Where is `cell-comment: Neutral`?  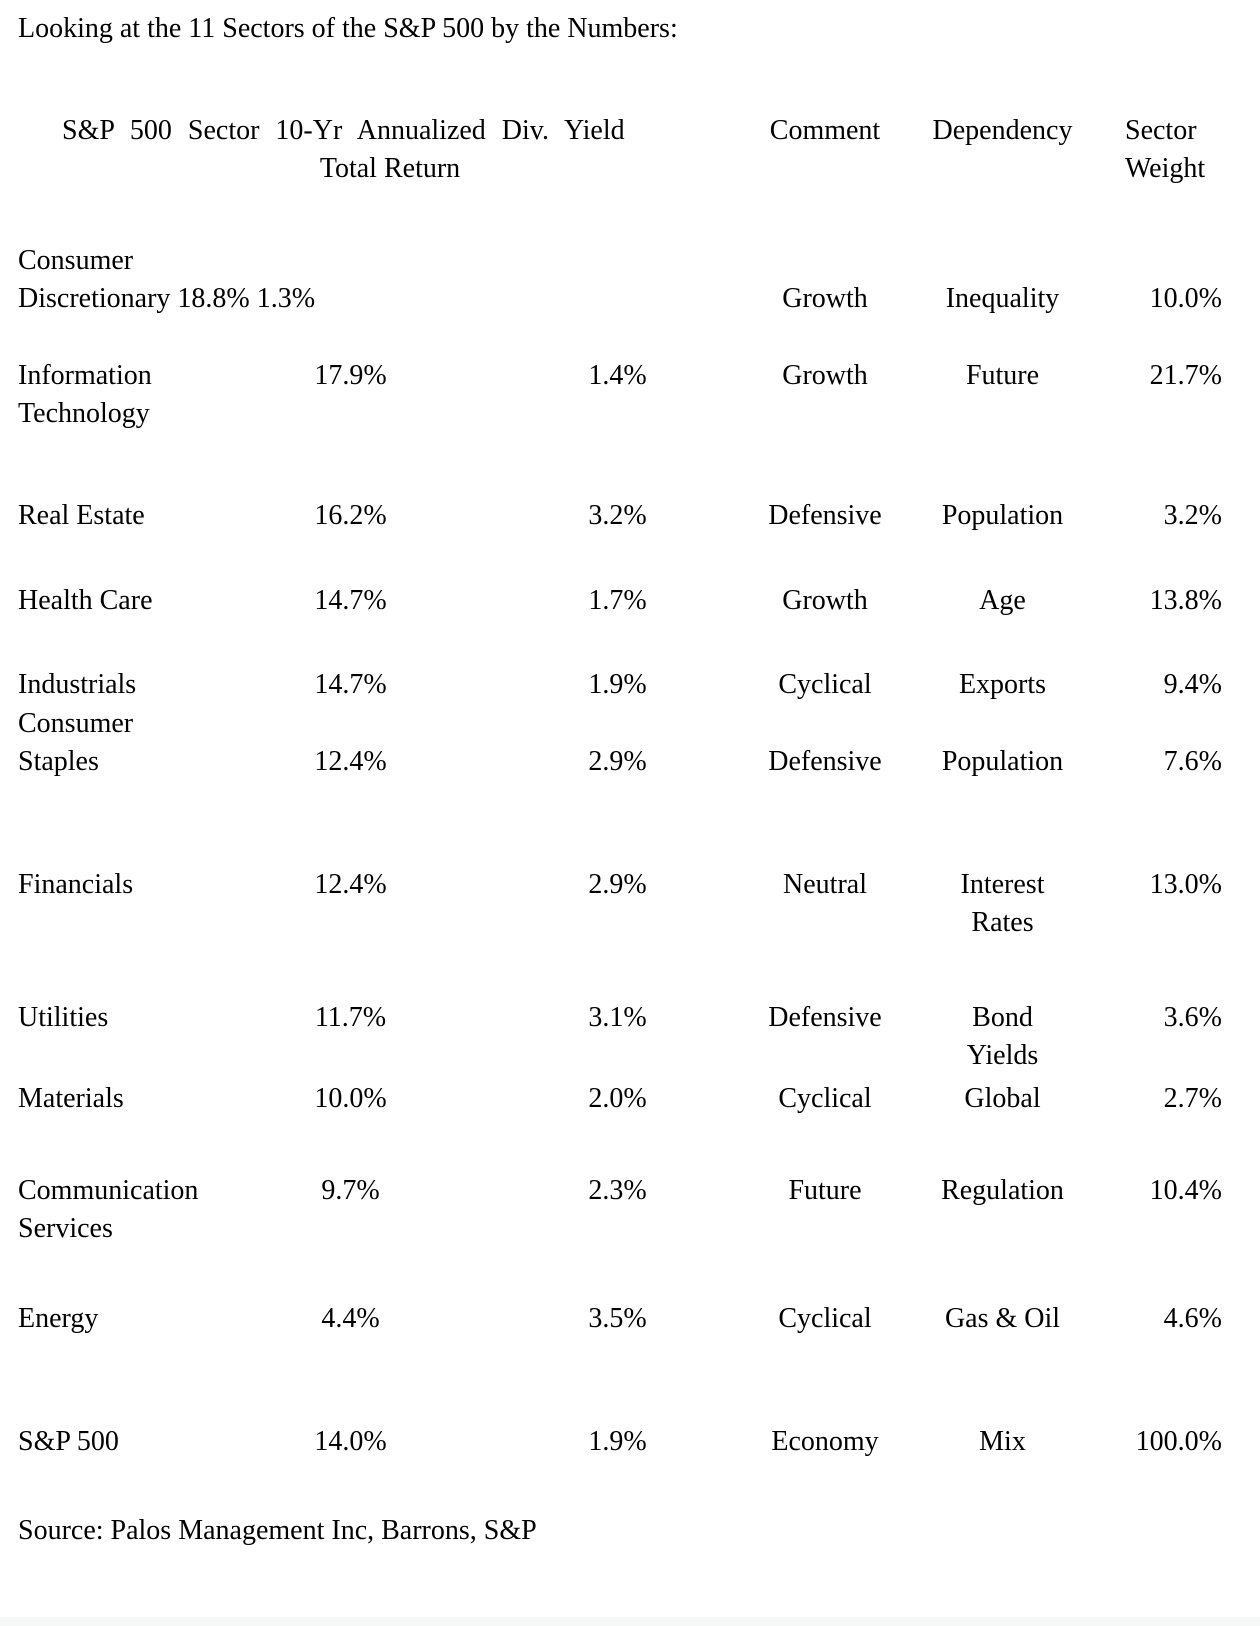
cell-comment: Neutral is located at coordinates (825, 884).